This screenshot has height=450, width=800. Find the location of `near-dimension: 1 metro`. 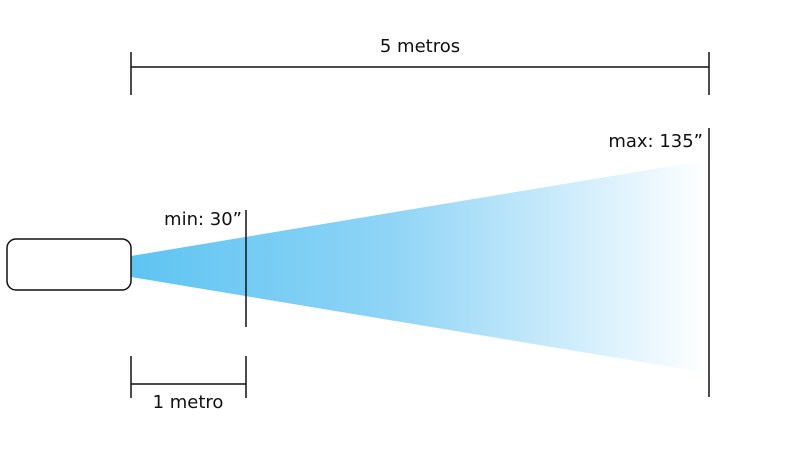

near-dimension: 1 metro is located at coordinates (188, 384).